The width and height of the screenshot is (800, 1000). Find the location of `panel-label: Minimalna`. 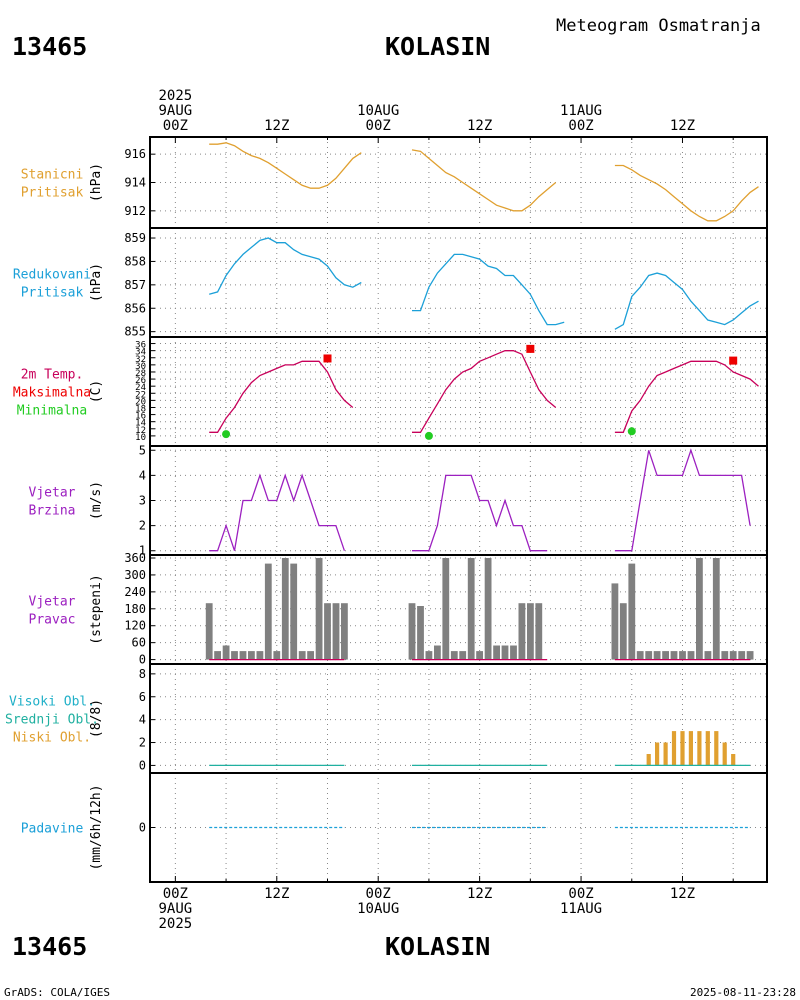

panel-label: Minimalna is located at coordinates (52, 411).